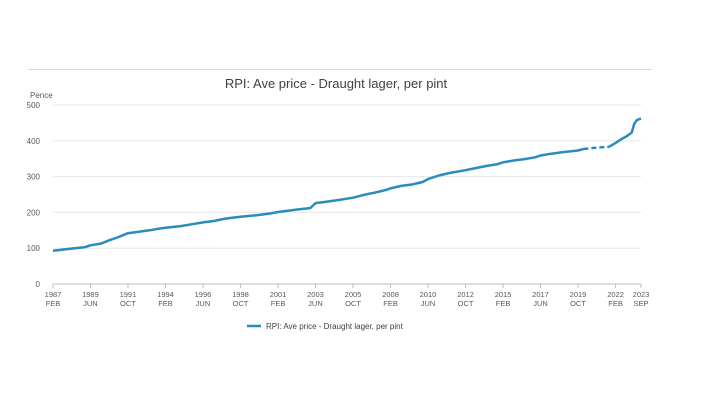  Describe the element at coordinates (41, 95) in the screenshot. I see `y-axis-label: Pence` at that location.